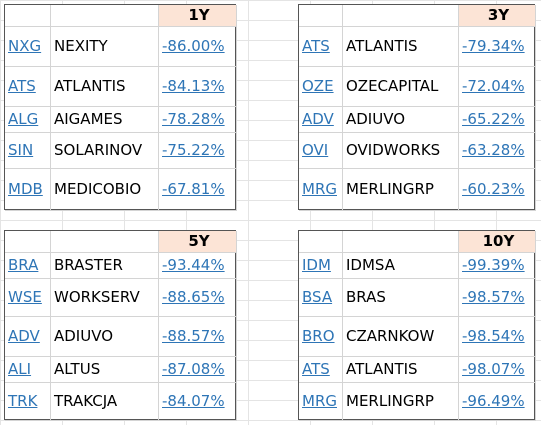  What do you see at coordinates (198, 242) in the screenshot?
I see `period-header: 5Y` at bounding box center [198, 242].